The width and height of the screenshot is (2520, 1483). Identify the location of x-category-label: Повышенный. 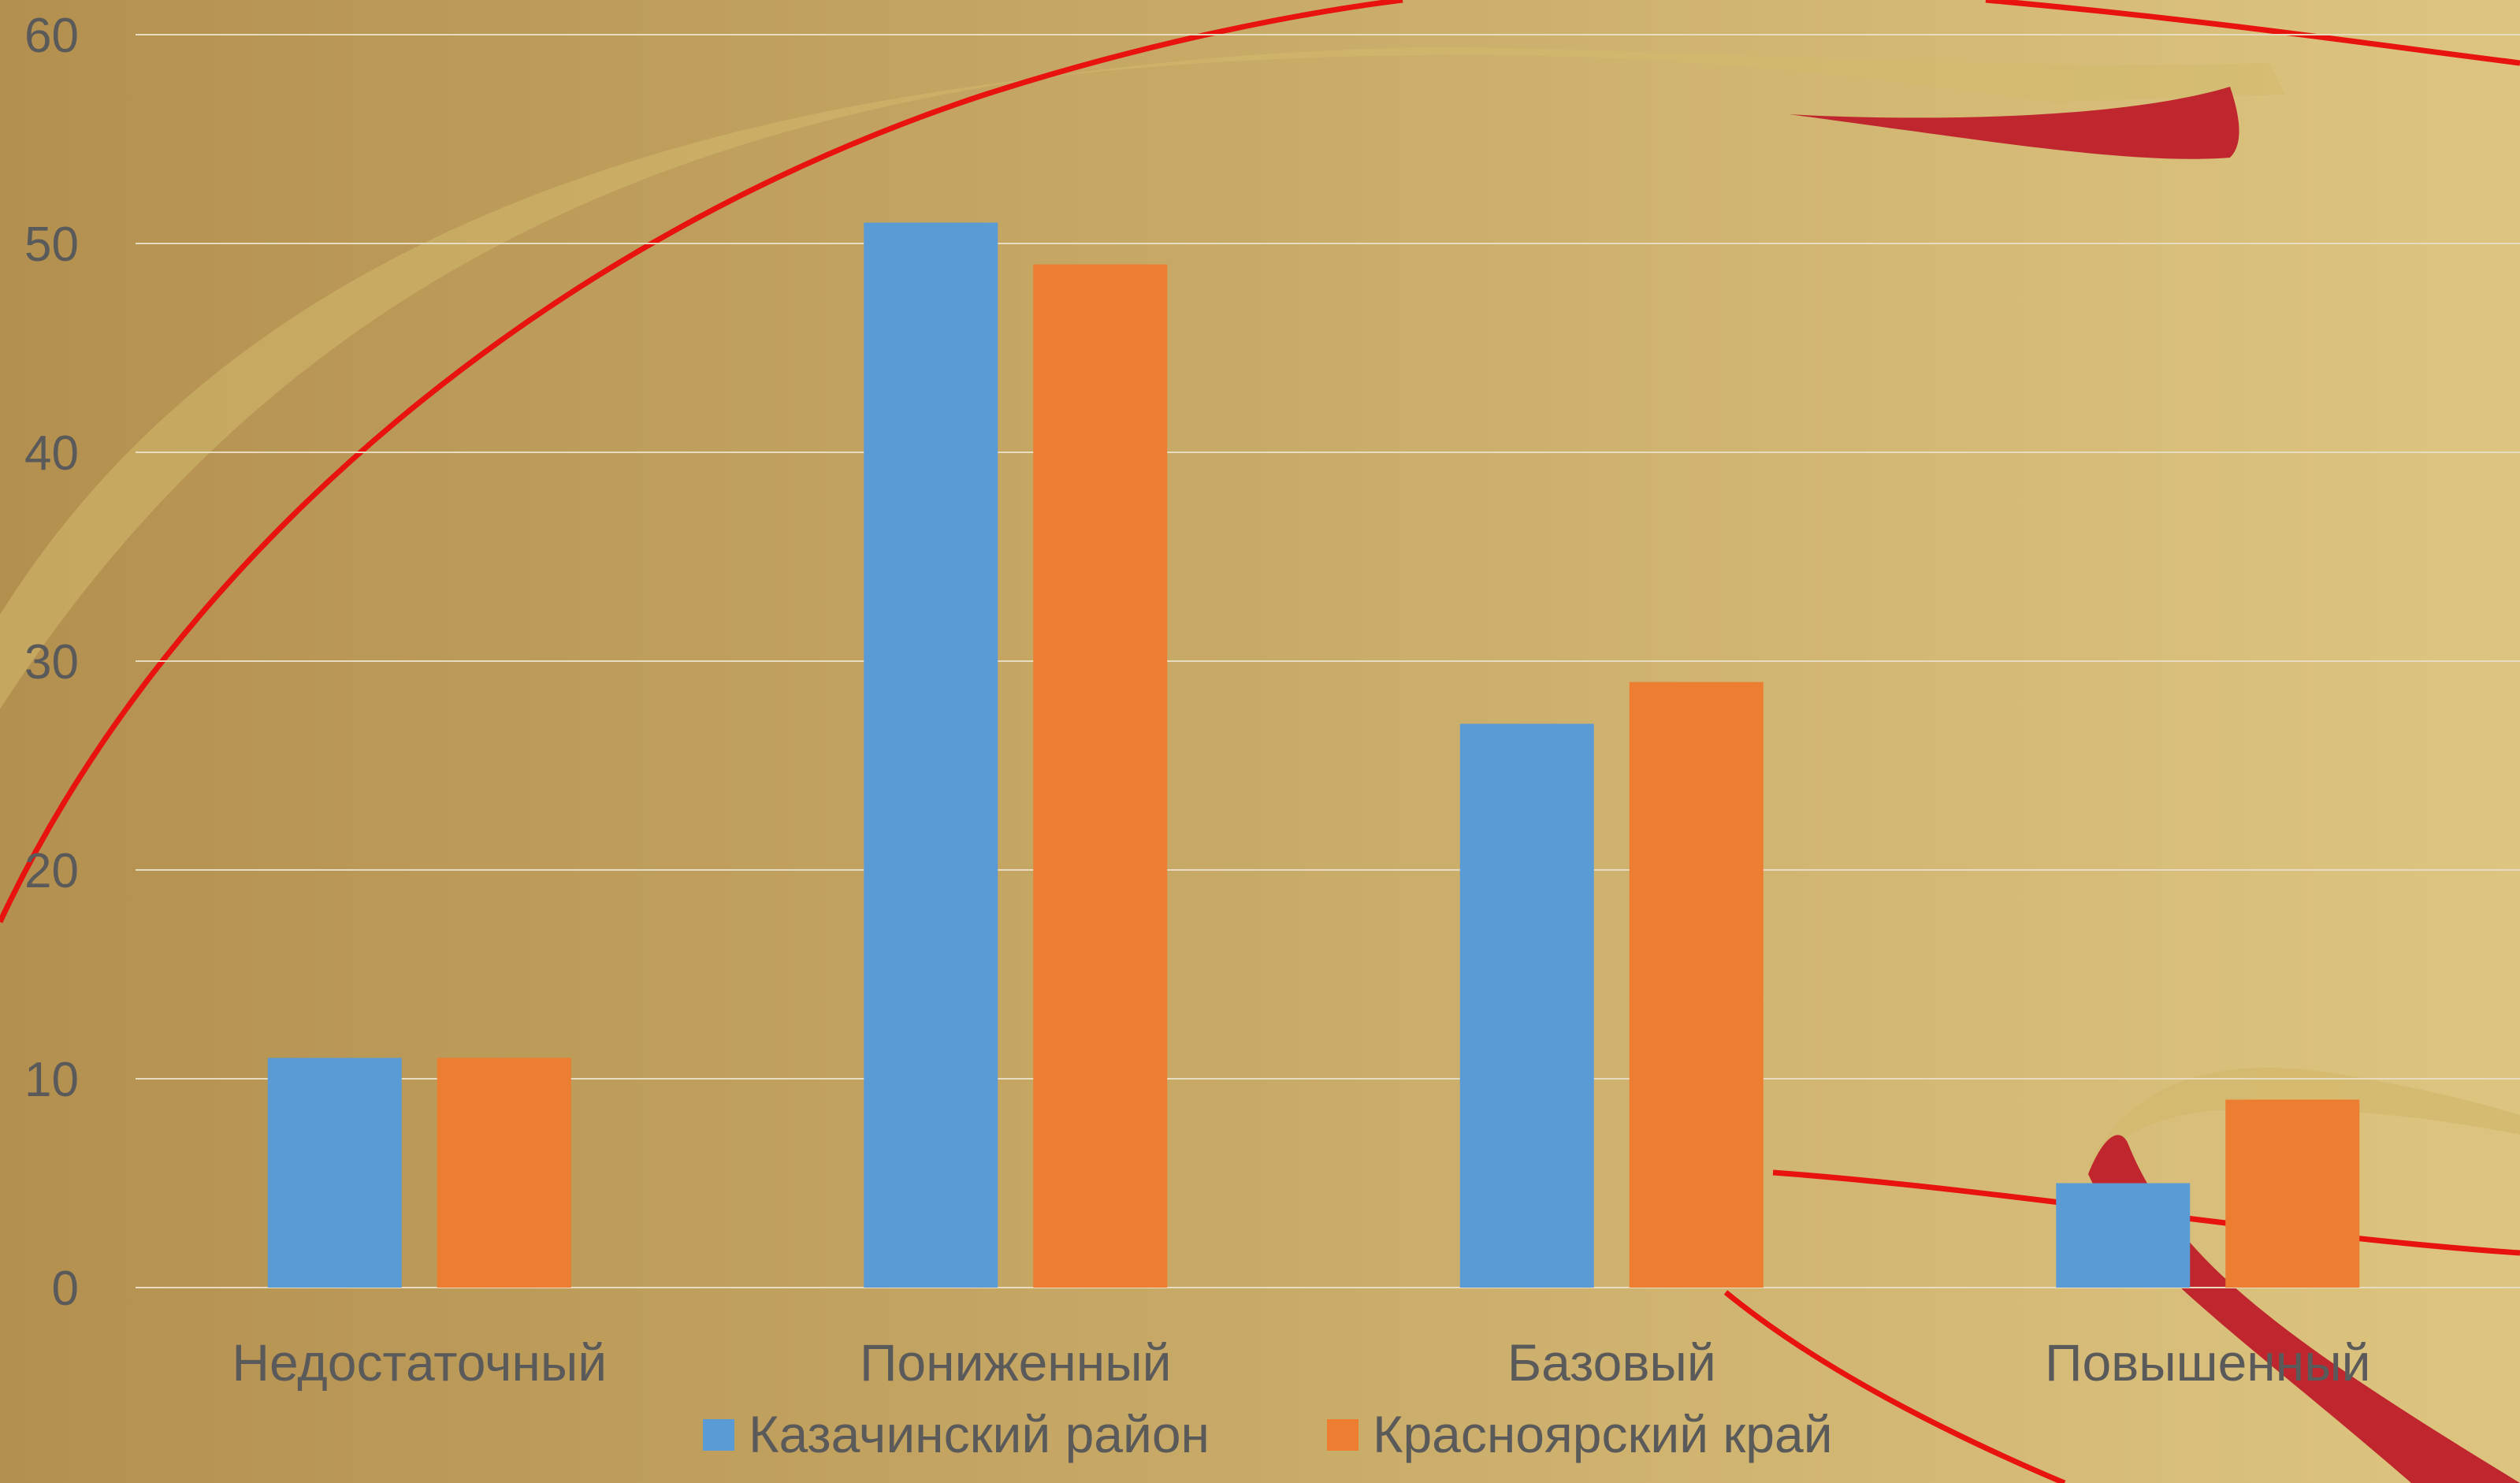
(2208, 1362).